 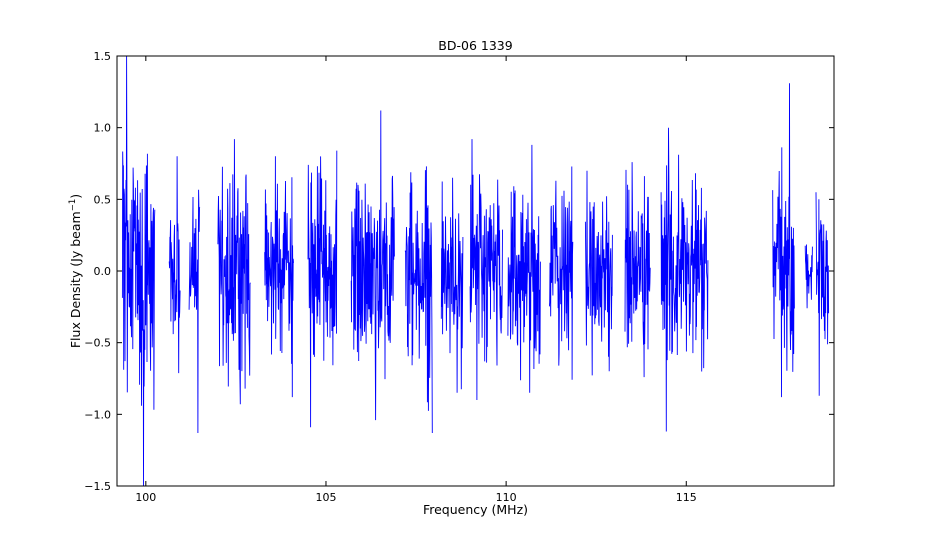 What do you see at coordinates (103, 128) in the screenshot?
I see `y-tick-label: 1.0` at bounding box center [103, 128].